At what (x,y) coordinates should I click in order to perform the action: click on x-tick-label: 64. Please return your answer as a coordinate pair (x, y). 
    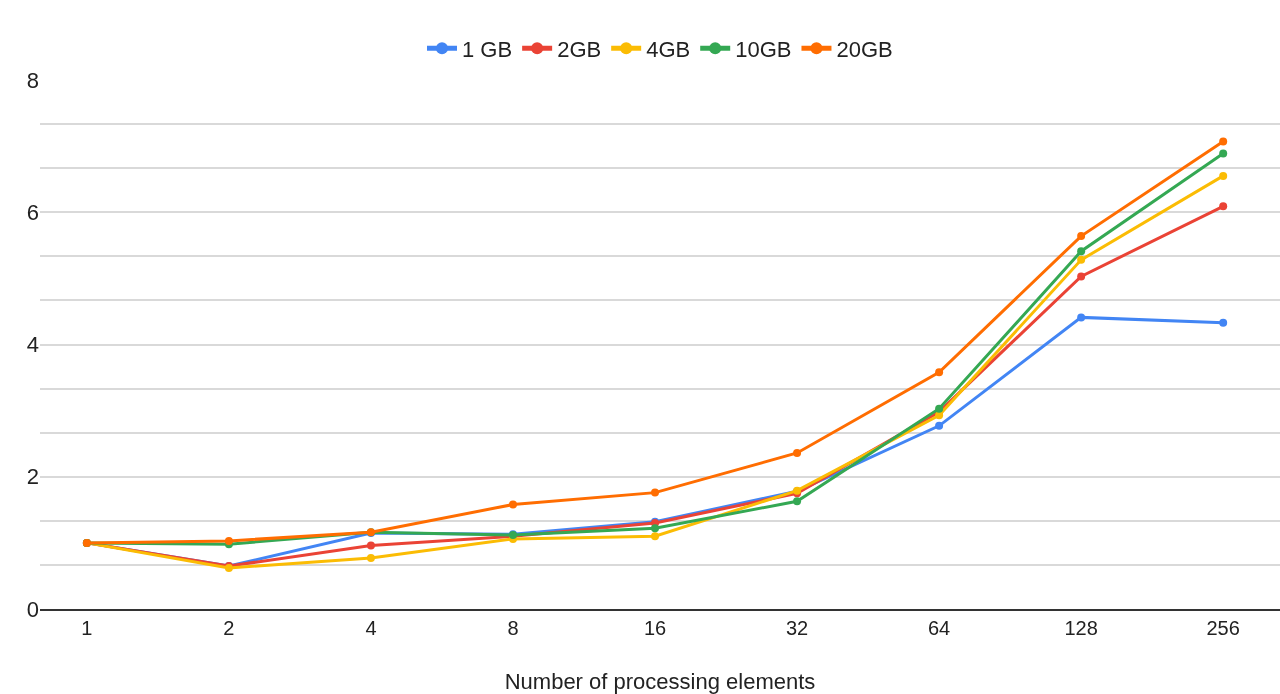
    Looking at the image, I should click on (939, 627).